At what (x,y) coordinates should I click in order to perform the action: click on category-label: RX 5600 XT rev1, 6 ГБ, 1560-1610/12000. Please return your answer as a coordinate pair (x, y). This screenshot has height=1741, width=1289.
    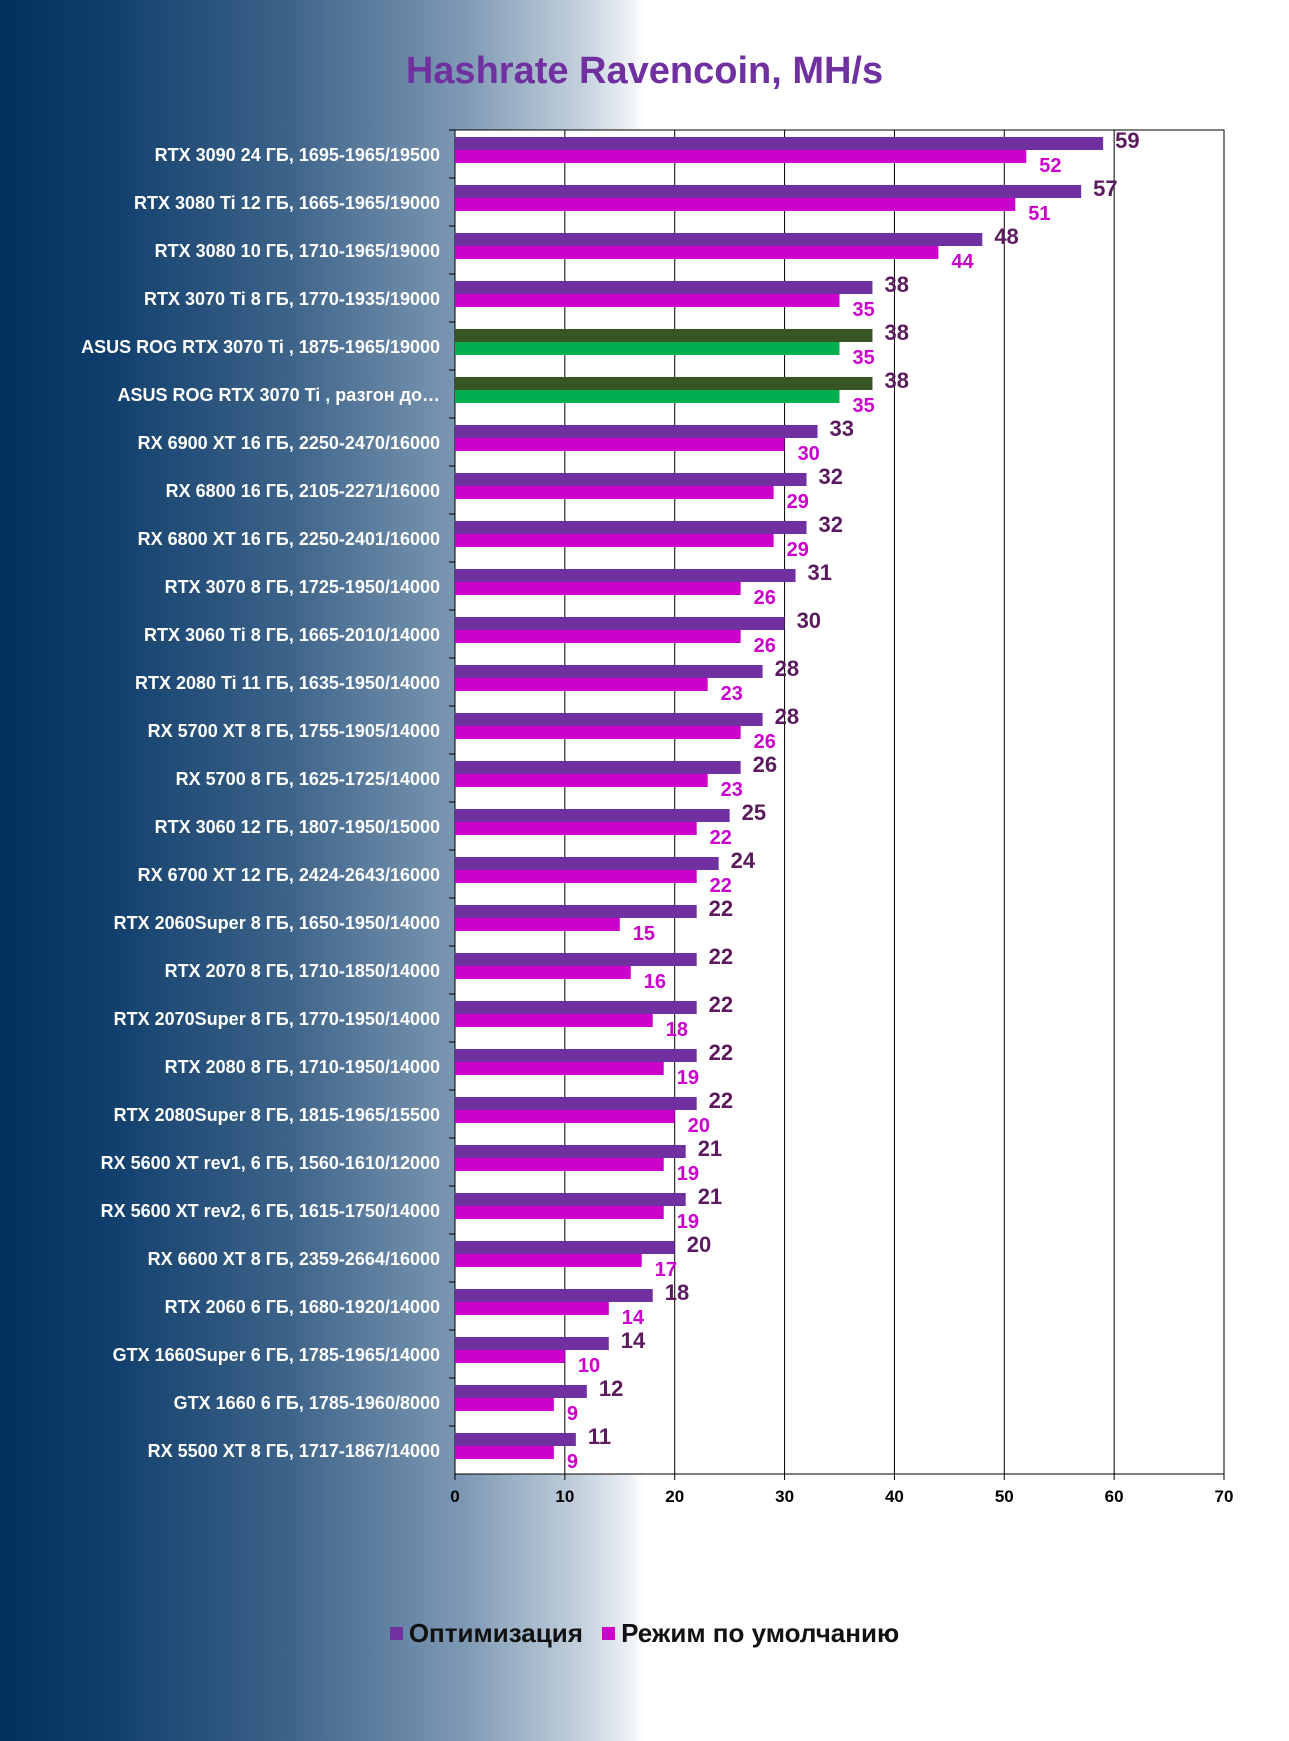
    Looking at the image, I should click on (270, 1163).